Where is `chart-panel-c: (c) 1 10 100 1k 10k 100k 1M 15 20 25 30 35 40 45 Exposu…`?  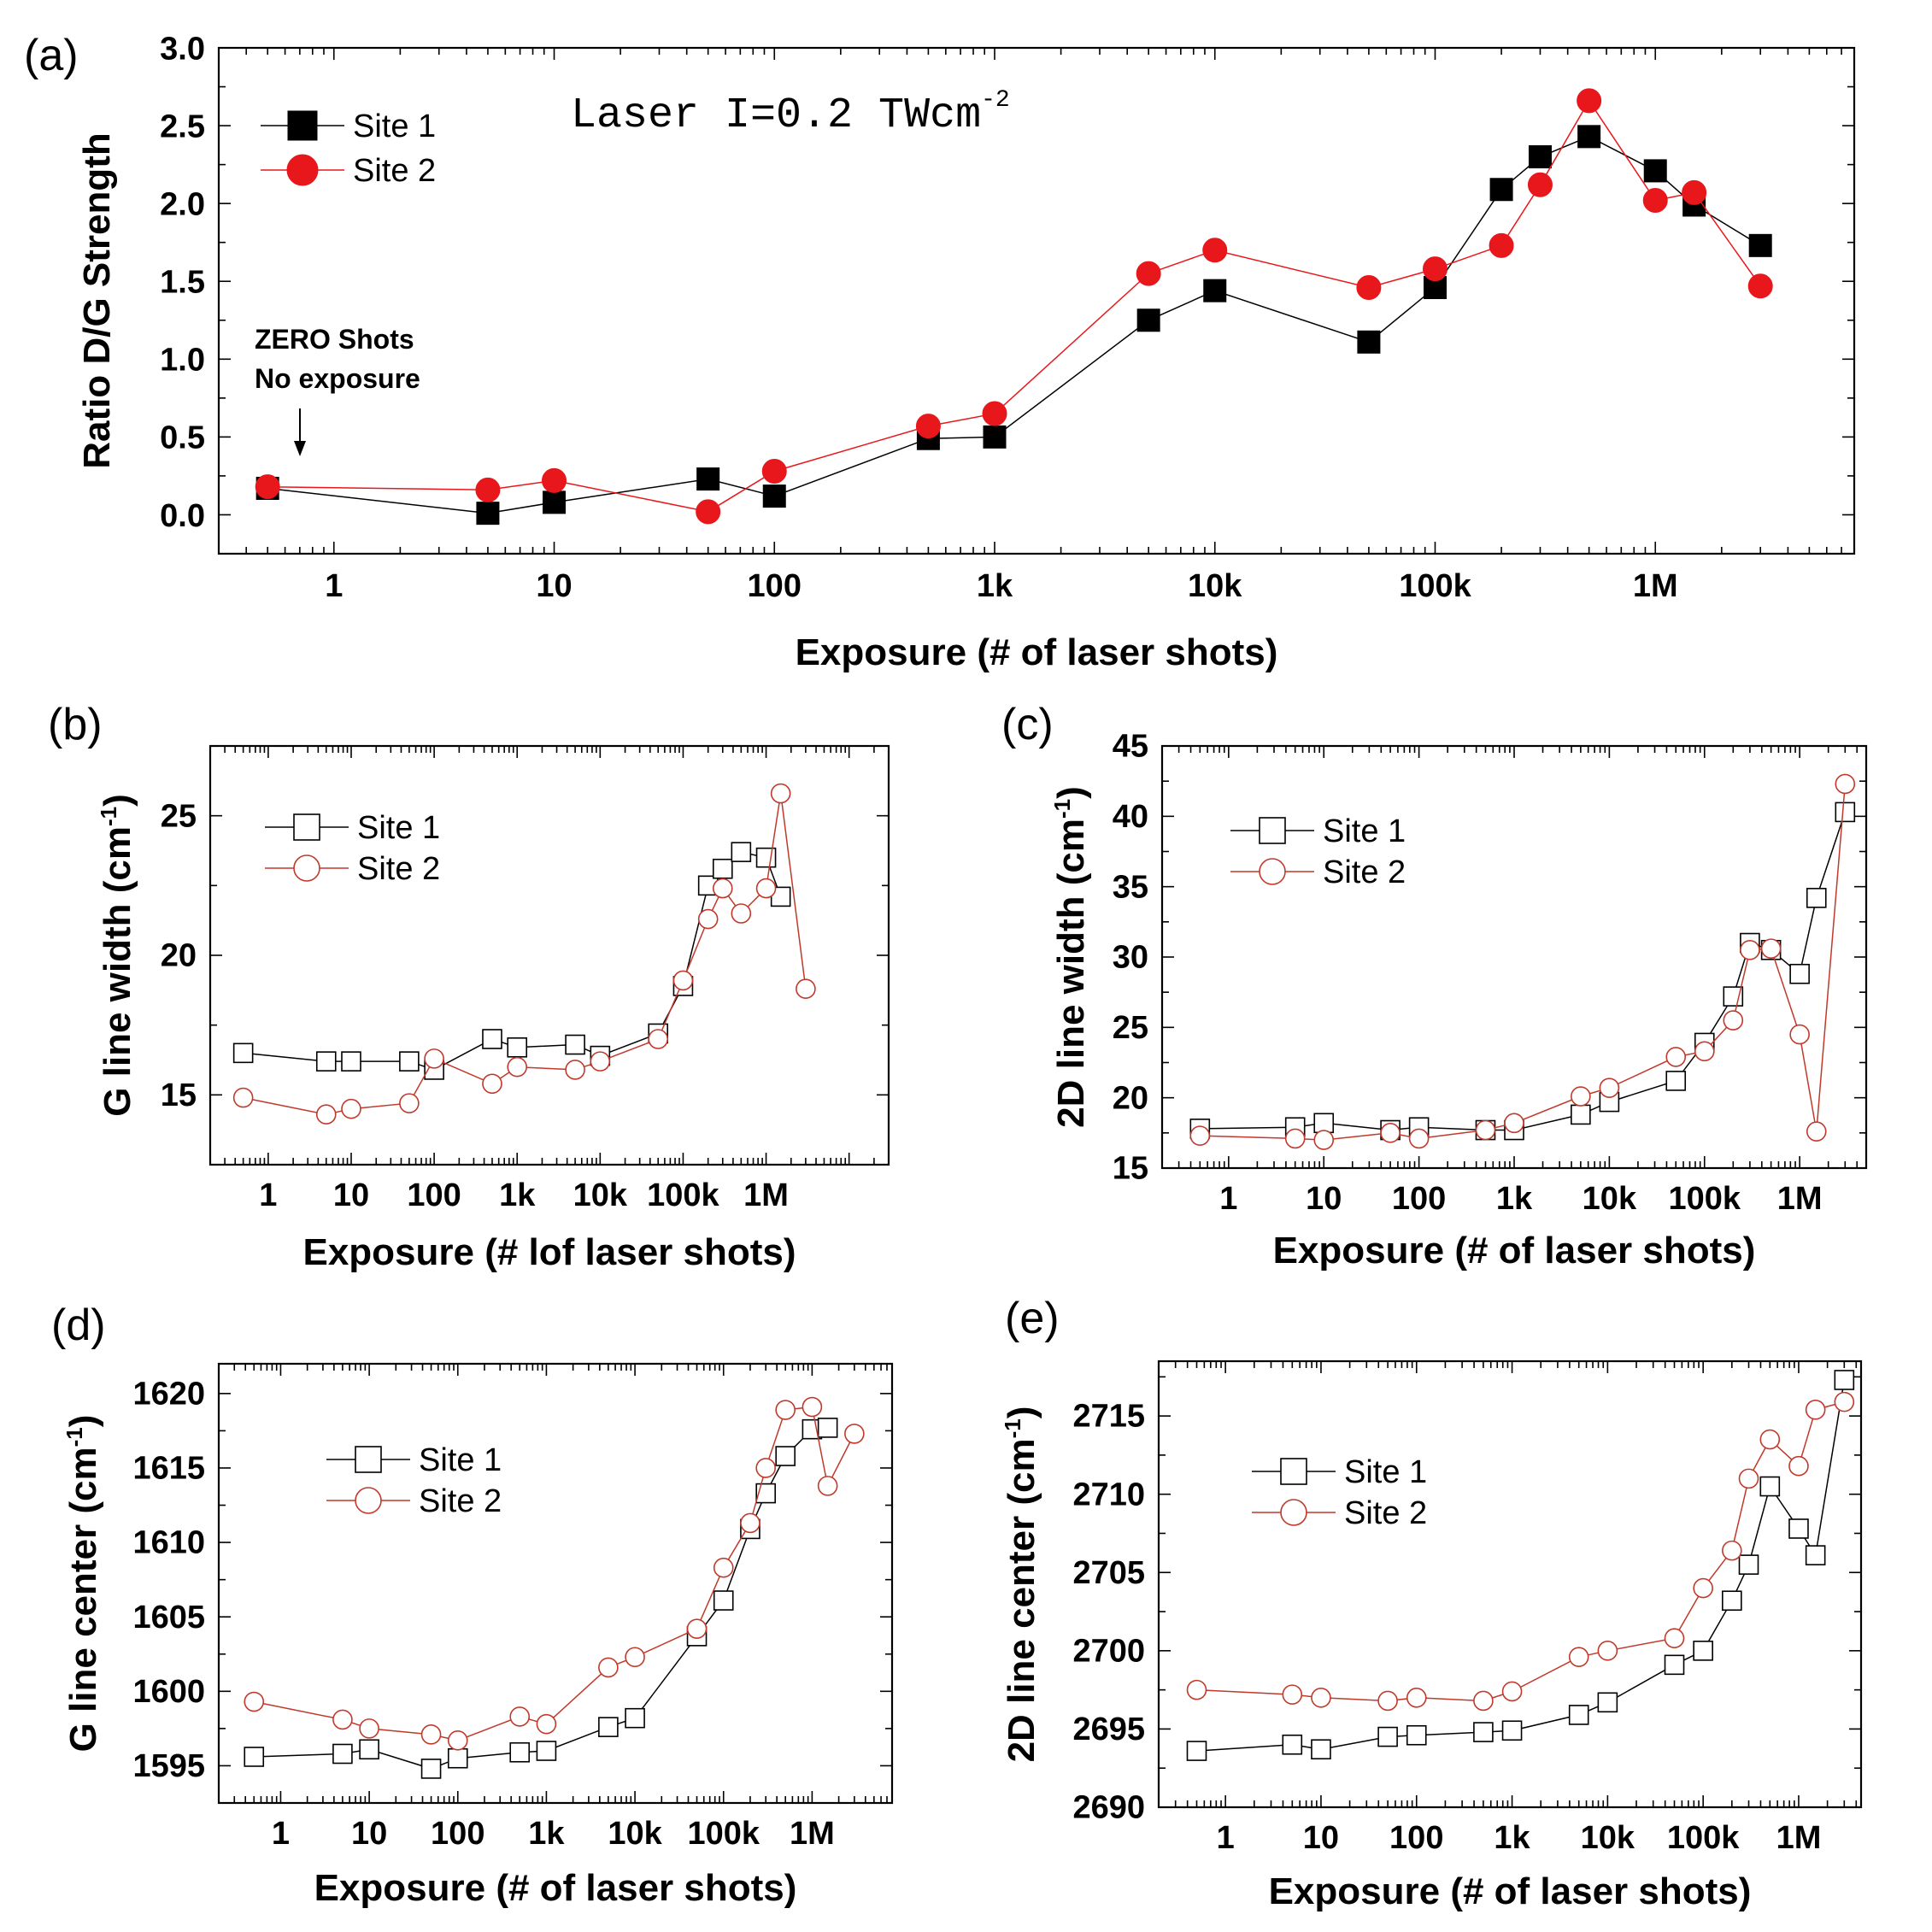 chart-panel-c: (c) 1 10 100 1k 10k 100k 1M 15 20 25 30 35 40 45 Exposu… is located at coordinates (1435, 986).